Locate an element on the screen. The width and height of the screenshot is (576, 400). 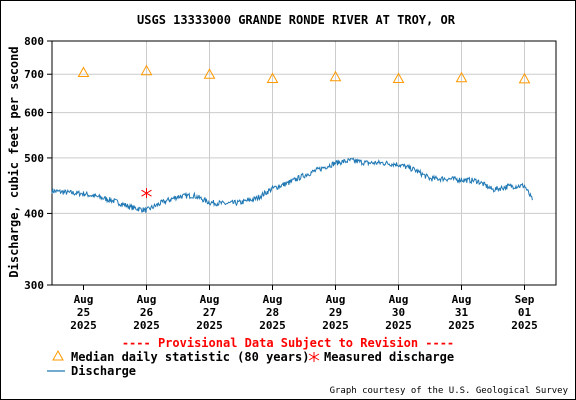
y-tick-label: 300 is located at coordinates (34, 285).